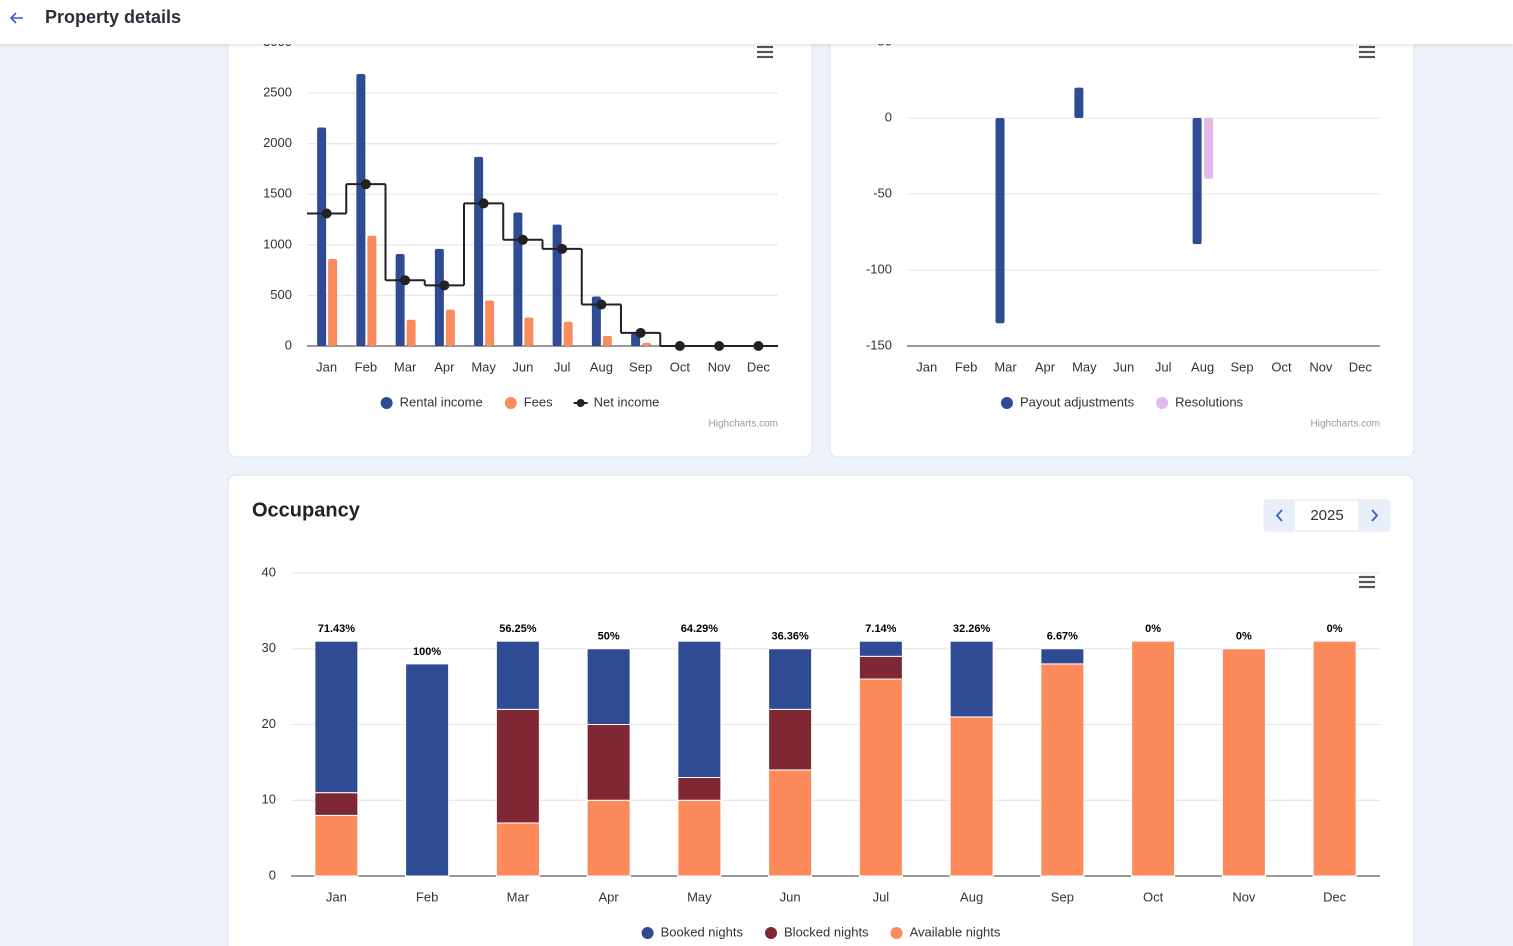 This screenshot has height=946, width=1513. What do you see at coordinates (1335, 896) in the screenshot?
I see `x-tick-label: Dec` at bounding box center [1335, 896].